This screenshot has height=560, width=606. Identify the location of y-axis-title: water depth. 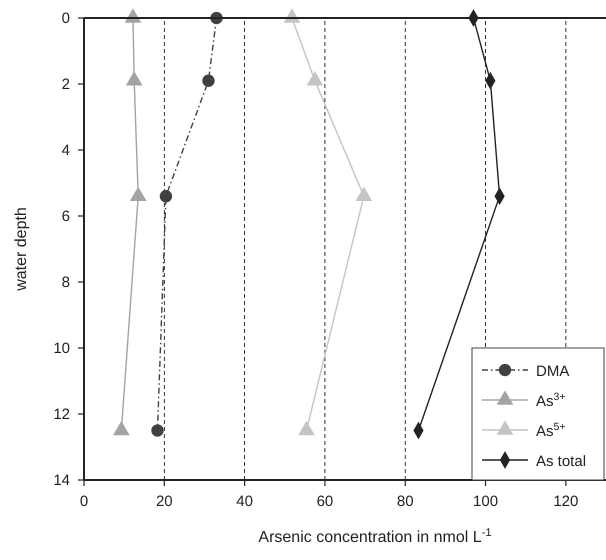
(21, 249).